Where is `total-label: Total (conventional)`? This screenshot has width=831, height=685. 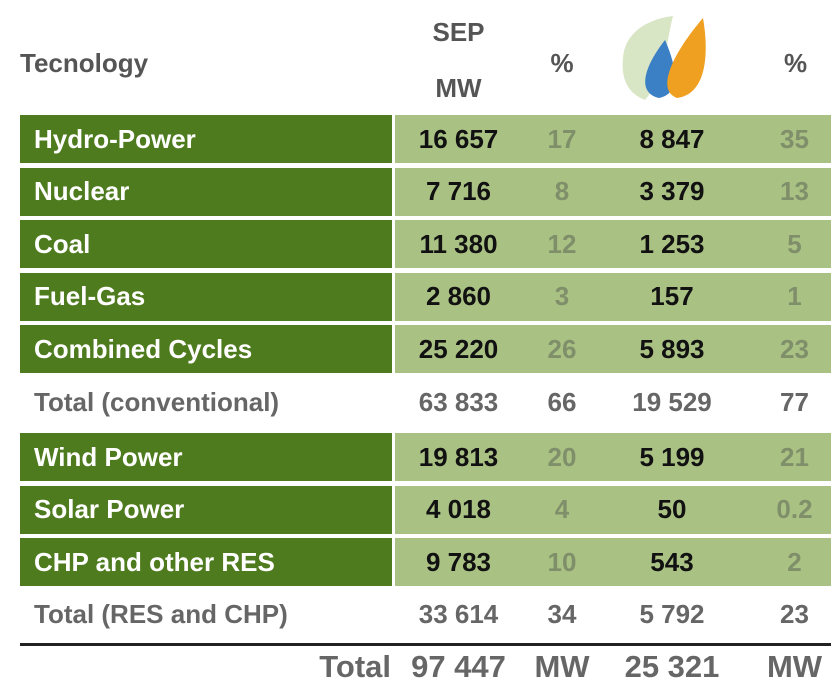 total-label: Total (conventional) is located at coordinates (157, 401).